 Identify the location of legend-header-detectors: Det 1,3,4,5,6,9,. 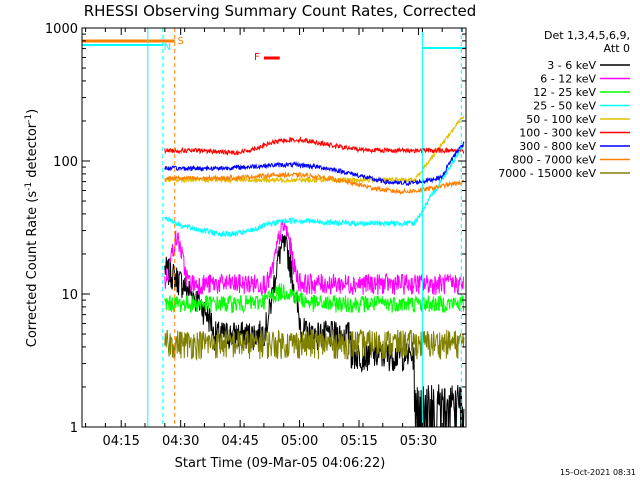
(587, 35).